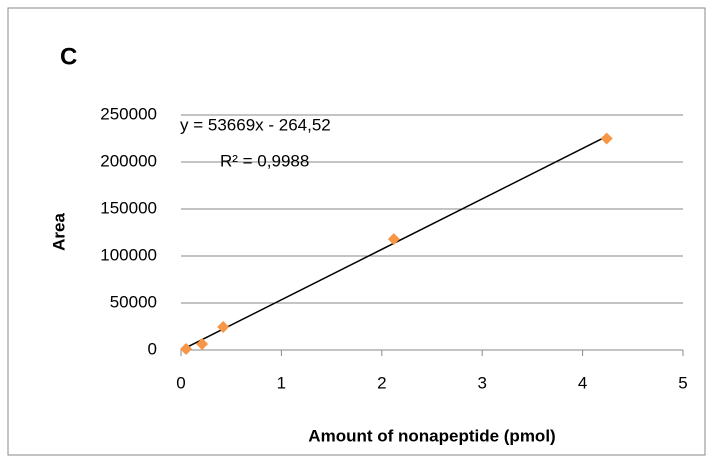  I want to click on y-tick-label: 250000, so click(128, 113).